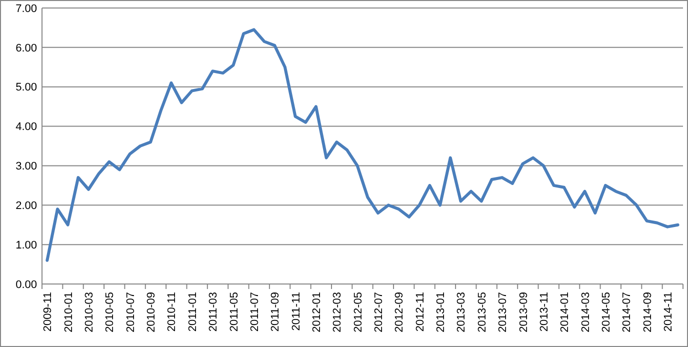 Image resolution: width=688 pixels, height=347 pixels. Describe the element at coordinates (26, 245) in the screenshot. I see `y-tick-label: 1.00` at that location.